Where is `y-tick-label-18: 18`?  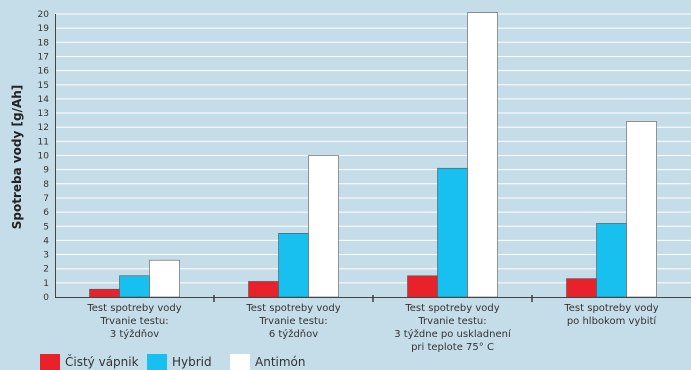 y-tick-label-18: 18 is located at coordinates (44, 43).